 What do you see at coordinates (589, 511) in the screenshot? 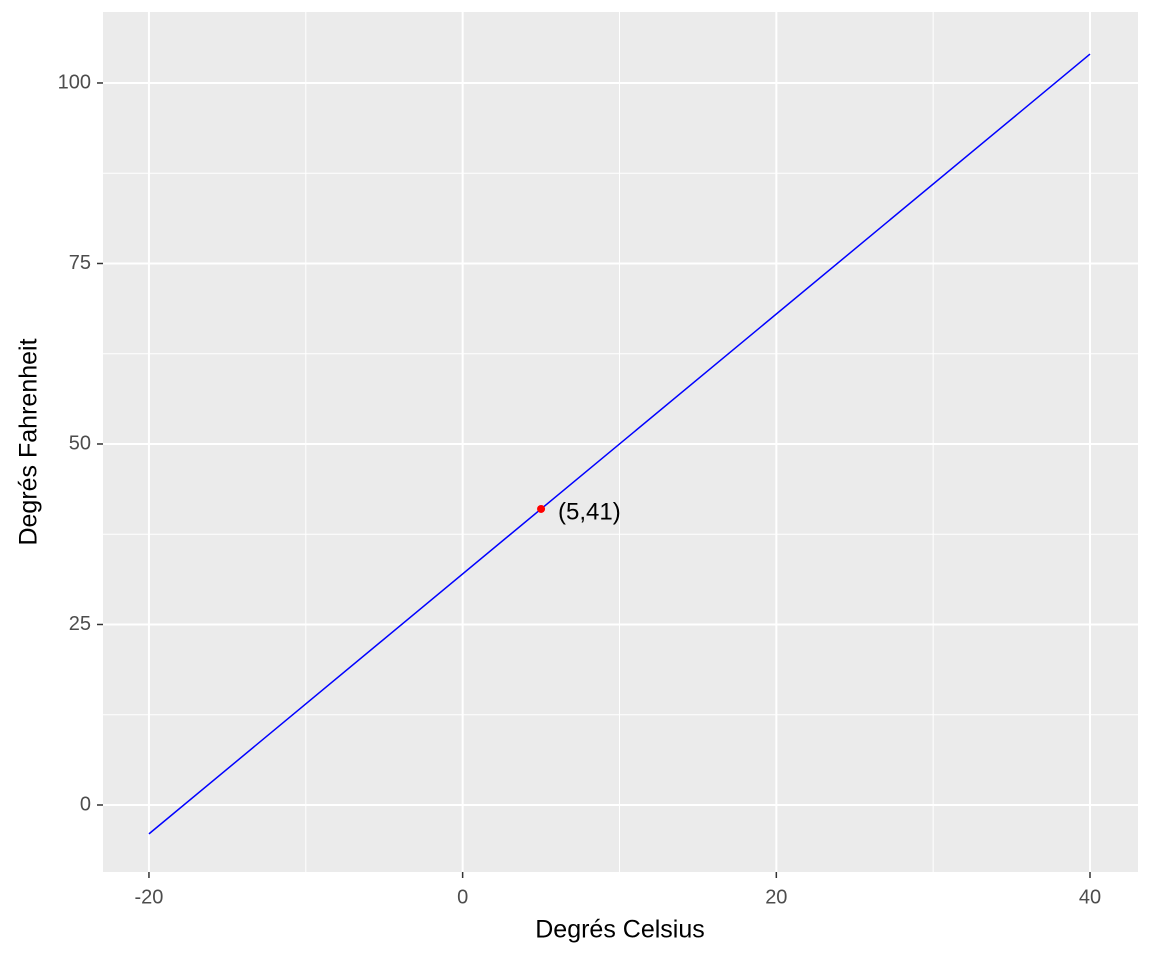
I see `point-label: (5,41)` at bounding box center [589, 511].